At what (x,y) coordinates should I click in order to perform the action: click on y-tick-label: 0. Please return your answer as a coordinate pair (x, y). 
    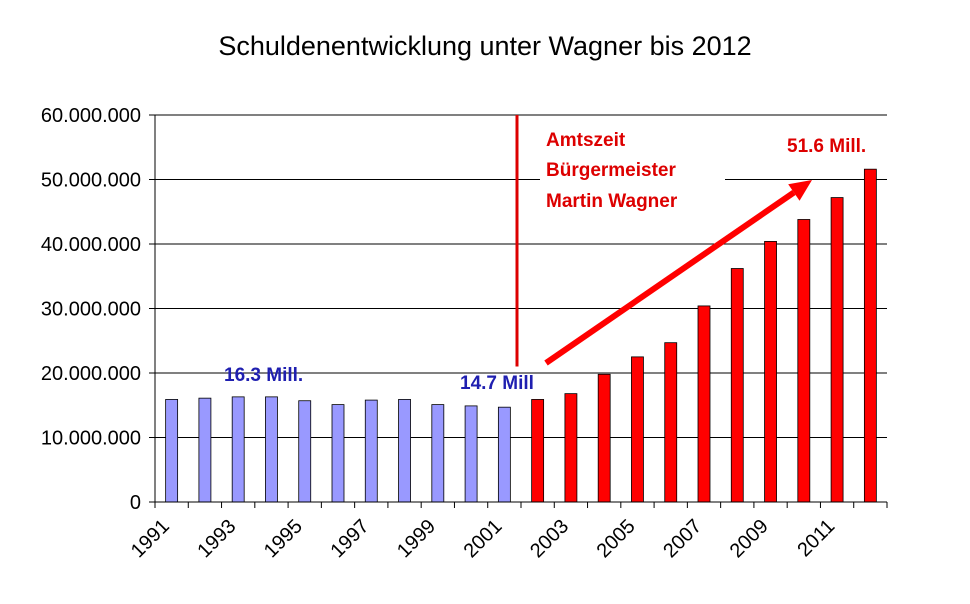
    Looking at the image, I should click on (135, 503).